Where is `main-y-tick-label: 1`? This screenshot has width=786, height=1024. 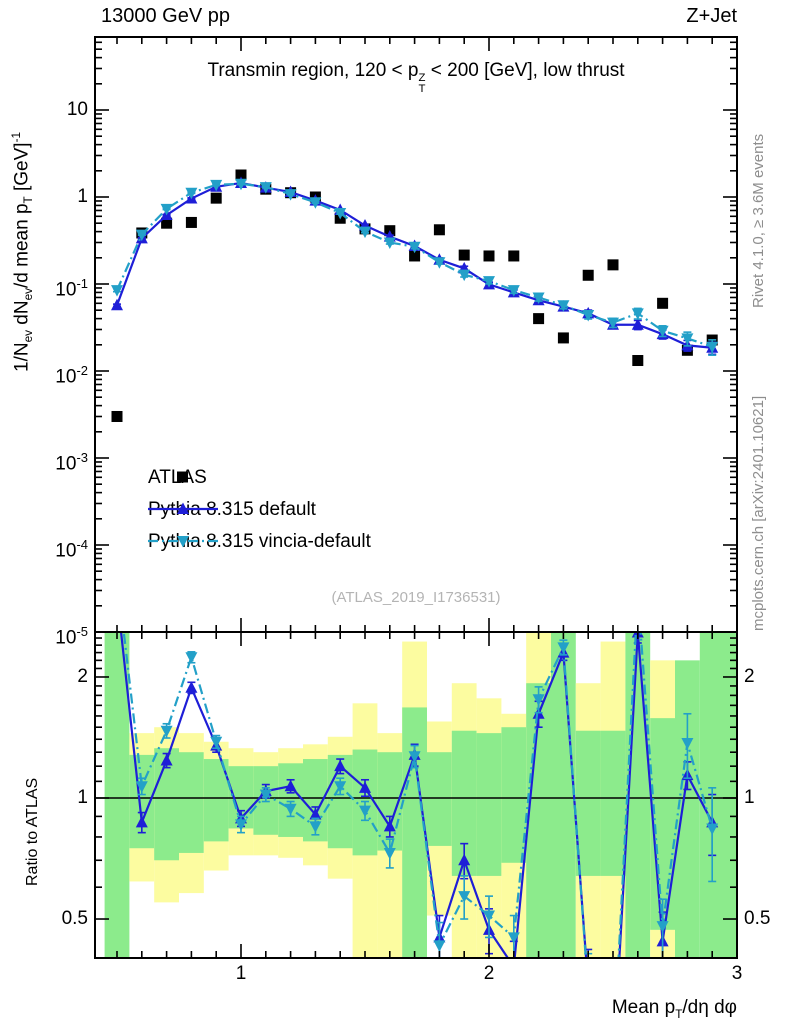 main-y-tick-label: 1 is located at coordinates (82, 196).